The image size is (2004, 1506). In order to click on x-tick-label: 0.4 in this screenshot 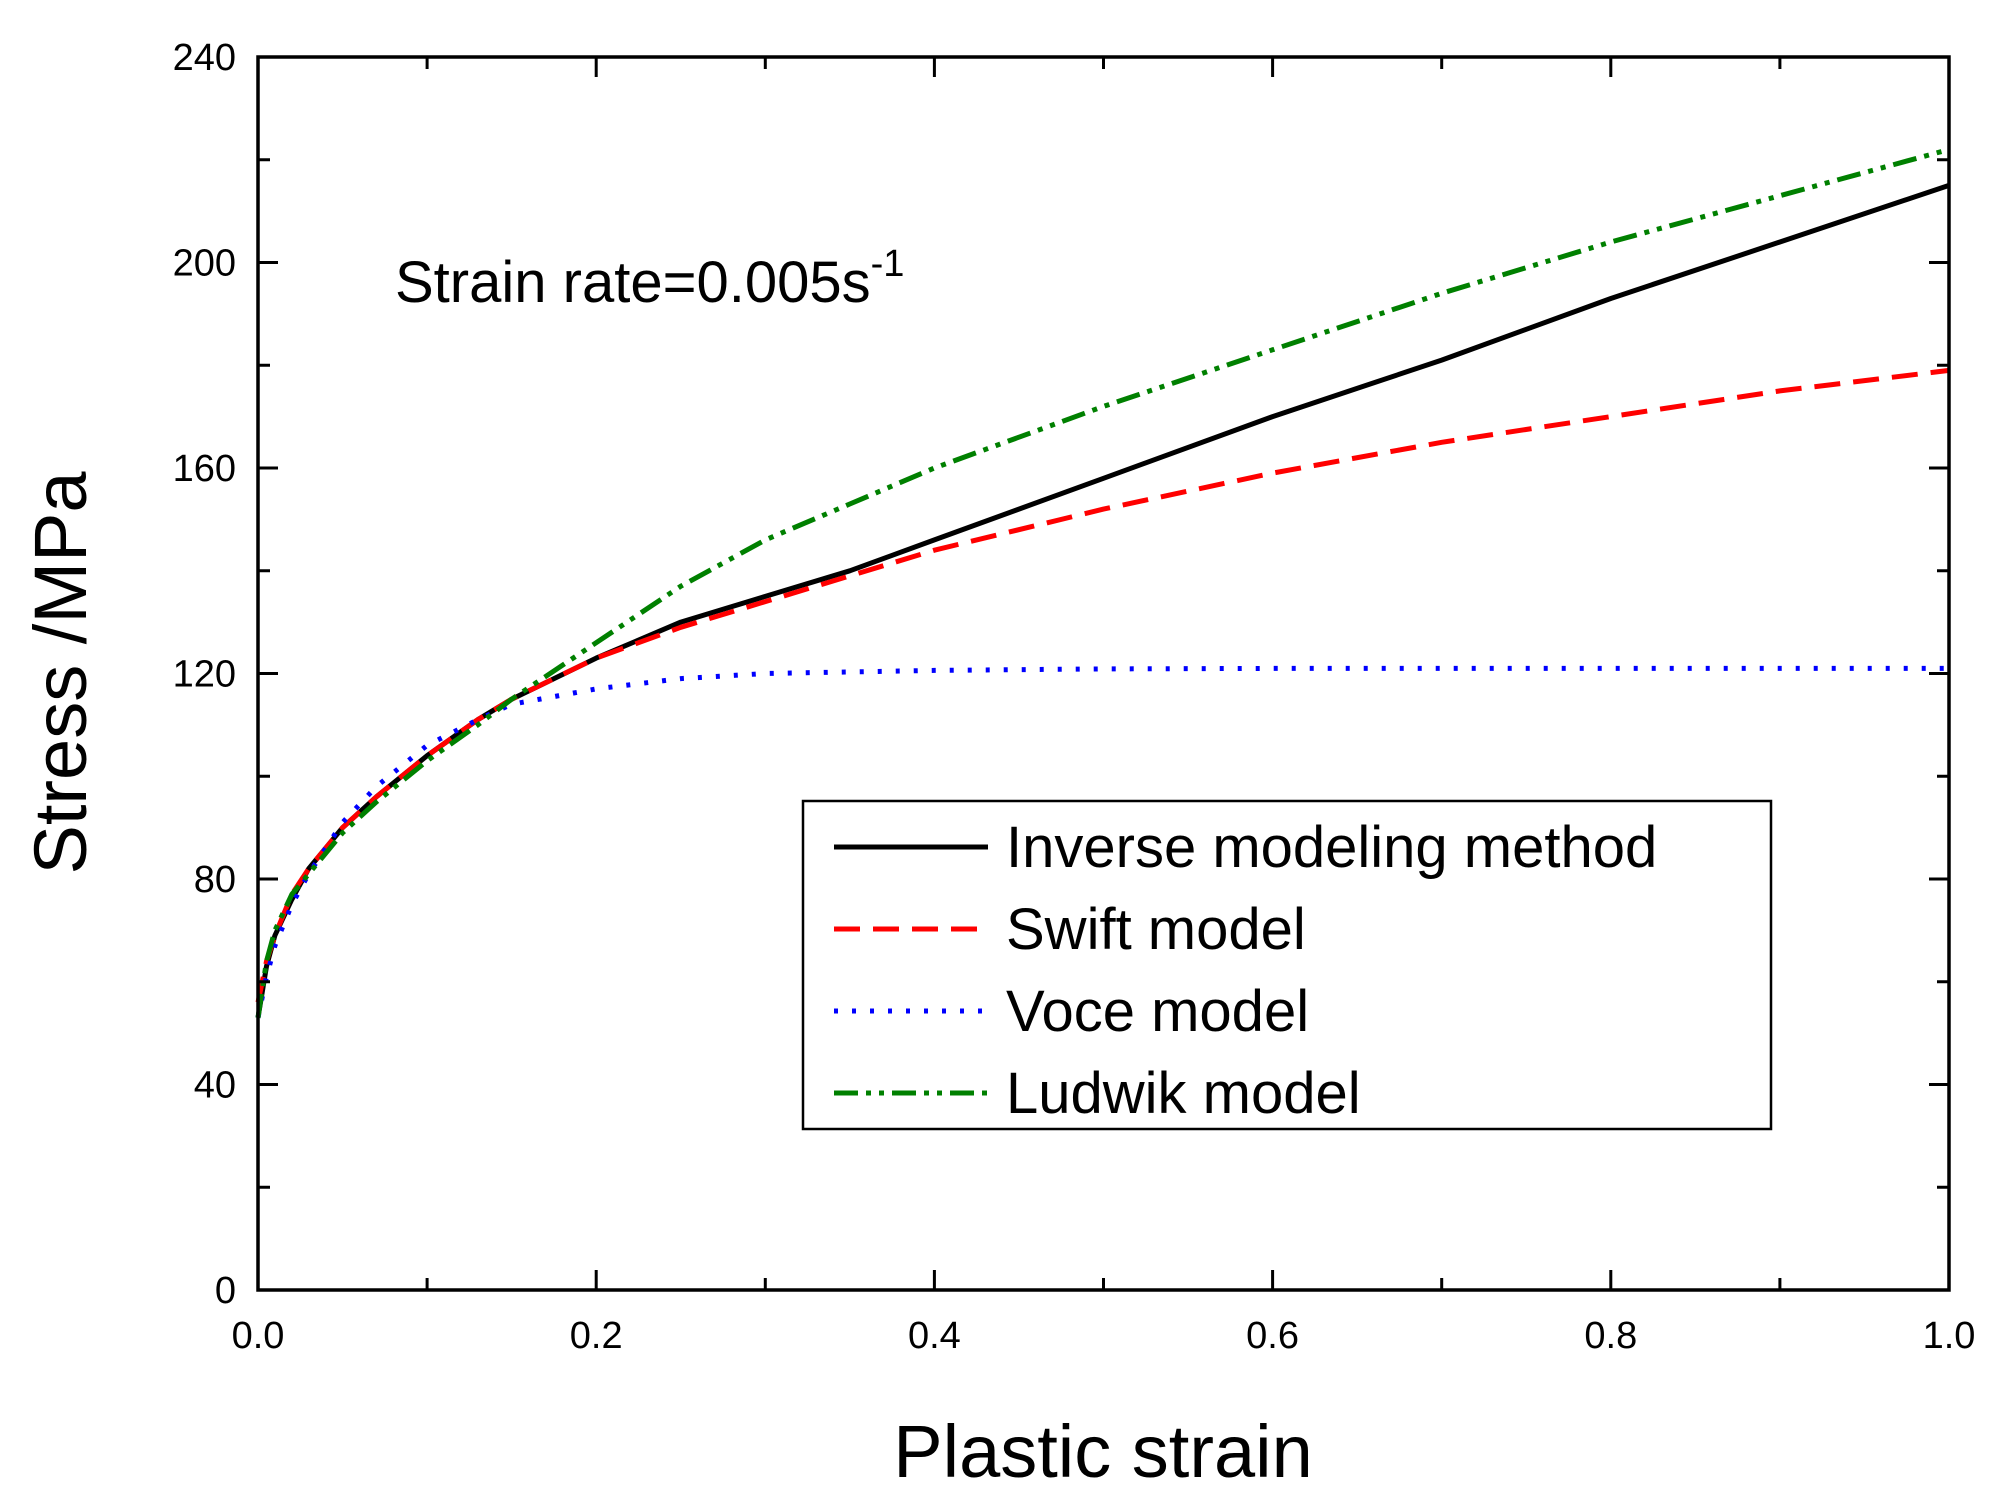, I will do `click(934, 1336)`.